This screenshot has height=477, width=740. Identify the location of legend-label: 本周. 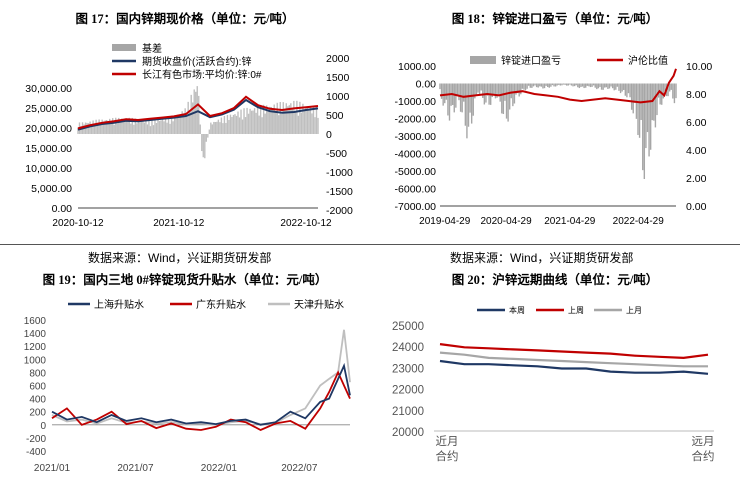
(517, 310).